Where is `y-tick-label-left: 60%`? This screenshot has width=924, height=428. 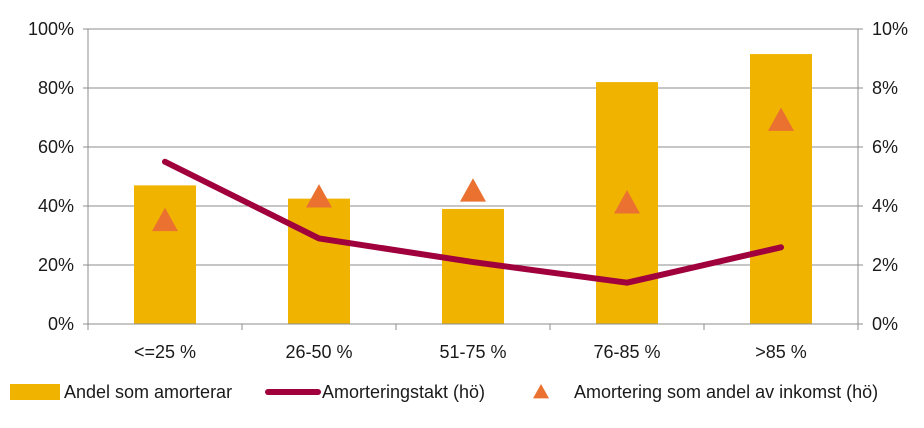
y-tick-label-left: 60% is located at coordinates (56, 147).